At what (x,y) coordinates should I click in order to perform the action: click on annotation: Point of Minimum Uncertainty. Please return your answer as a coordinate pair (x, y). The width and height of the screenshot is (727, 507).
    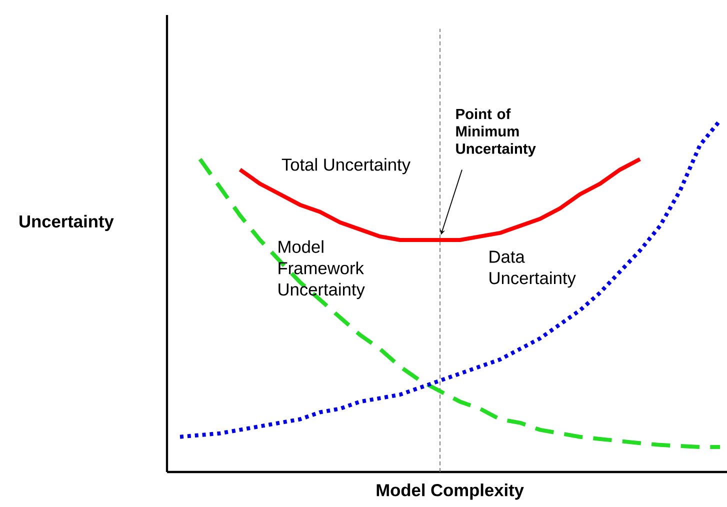
    Looking at the image, I should click on (496, 132).